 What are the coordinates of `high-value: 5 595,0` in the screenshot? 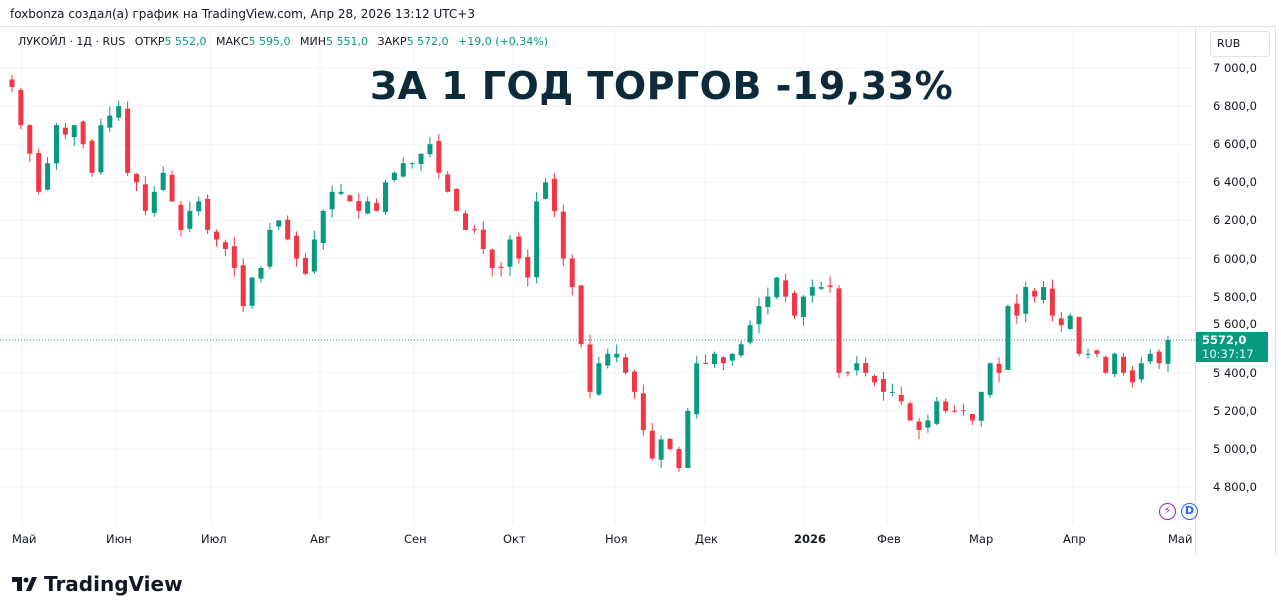 It's located at (269, 41).